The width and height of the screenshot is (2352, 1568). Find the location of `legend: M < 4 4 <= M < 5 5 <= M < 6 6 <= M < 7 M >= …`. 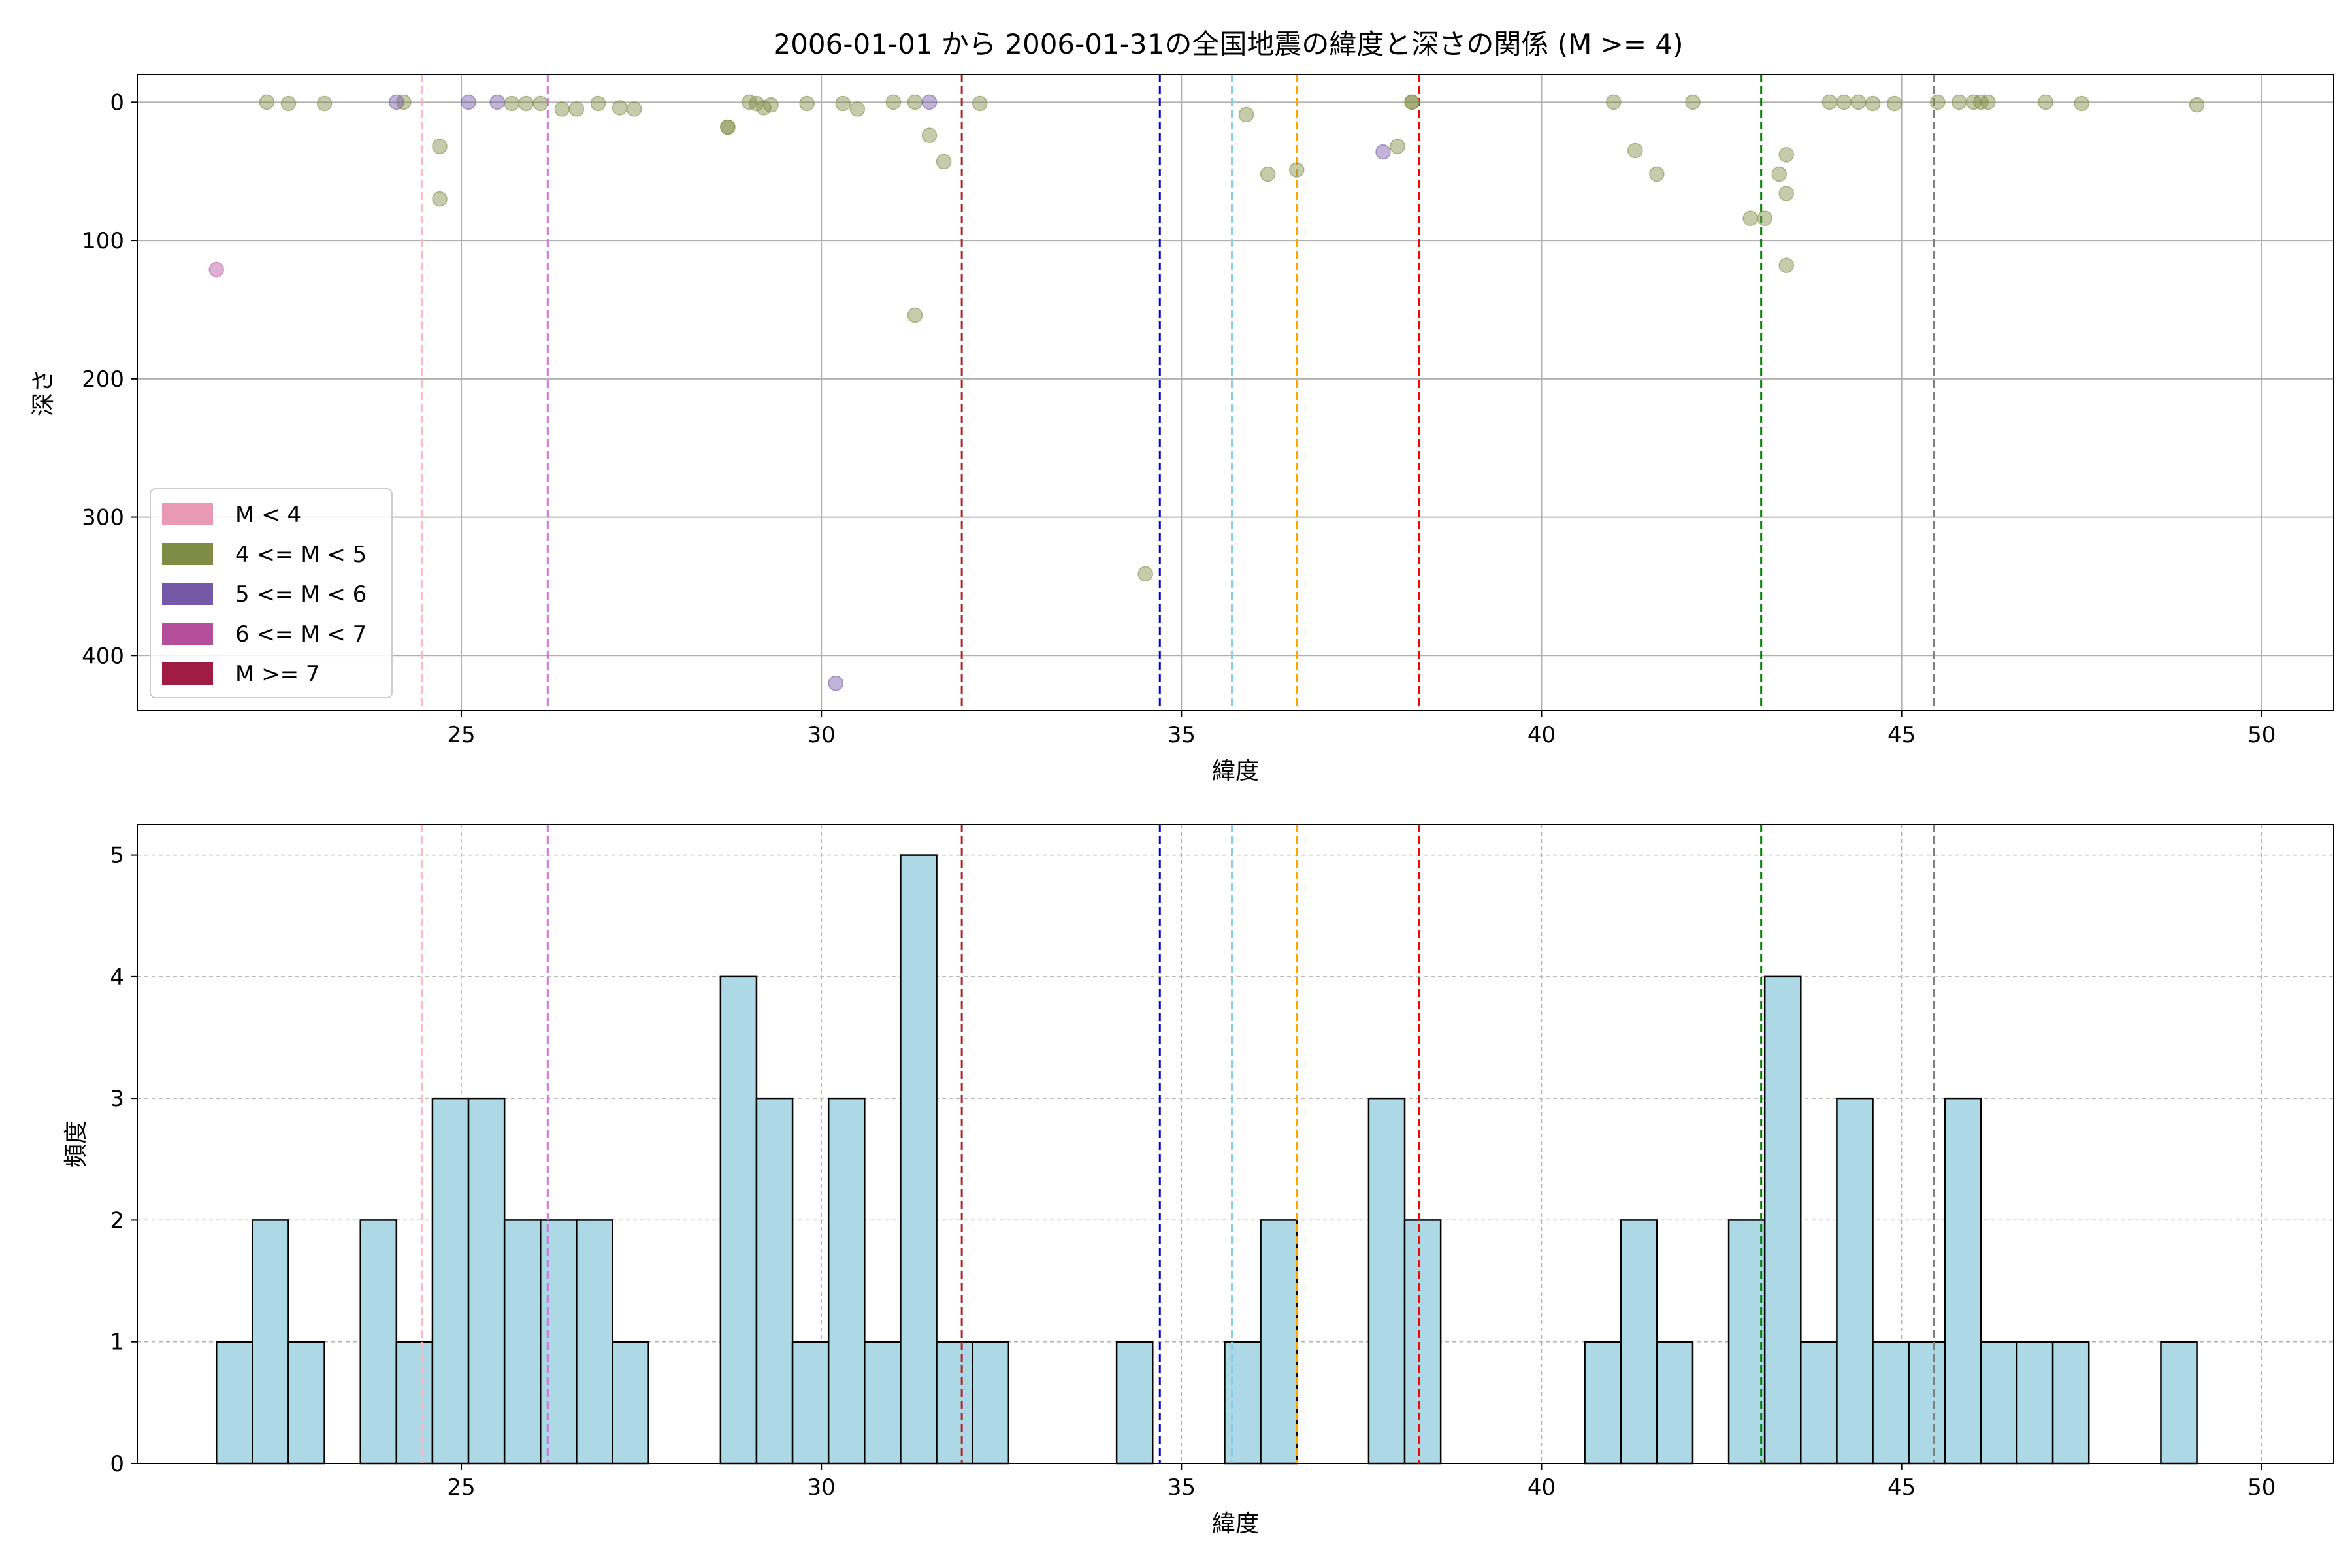

legend: M < 4 4 <= M < 5 5 <= M < 6 6 <= M < 7 M >= … is located at coordinates (271, 593).